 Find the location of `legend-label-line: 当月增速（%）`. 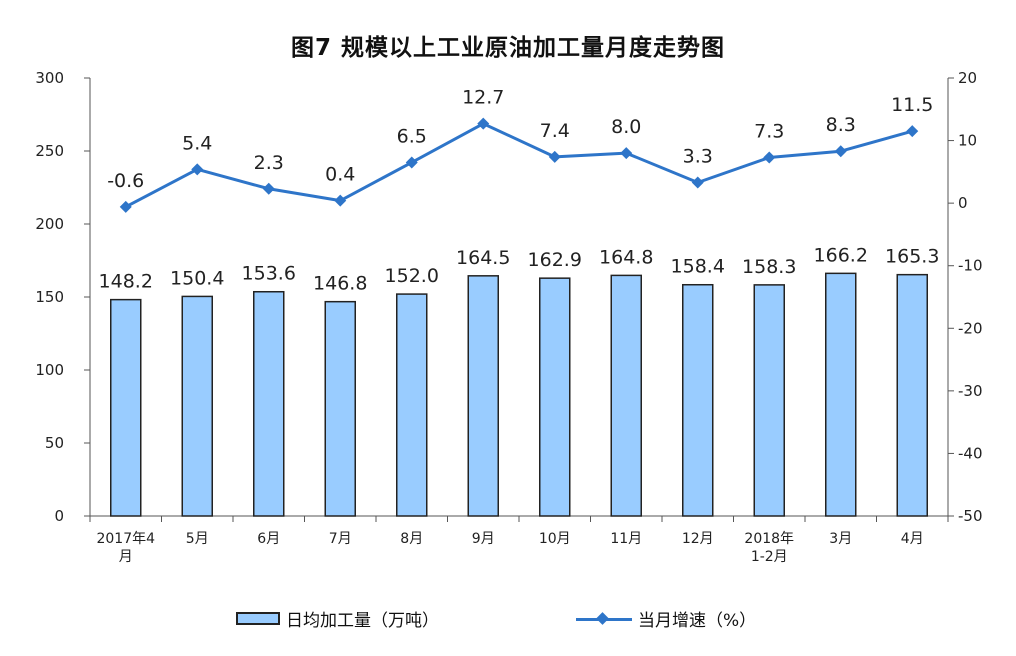

legend-label-line: 当月增速（%） is located at coordinates (697, 621).